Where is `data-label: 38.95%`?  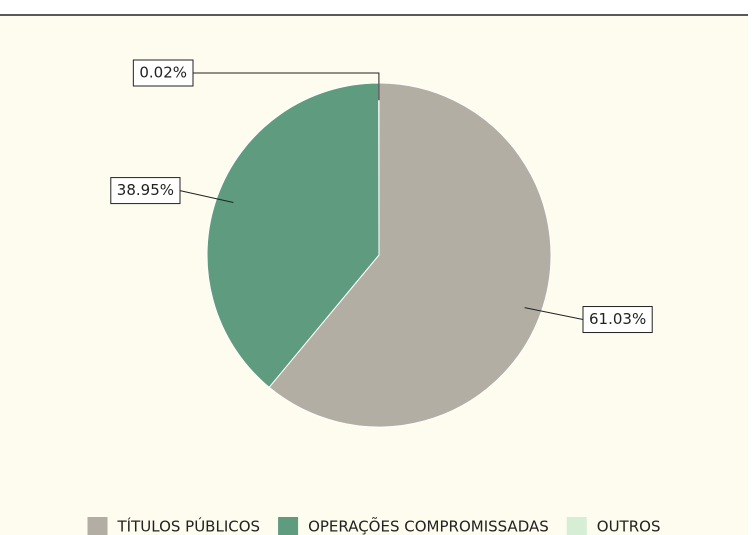
data-label: 38.95% is located at coordinates (145, 190).